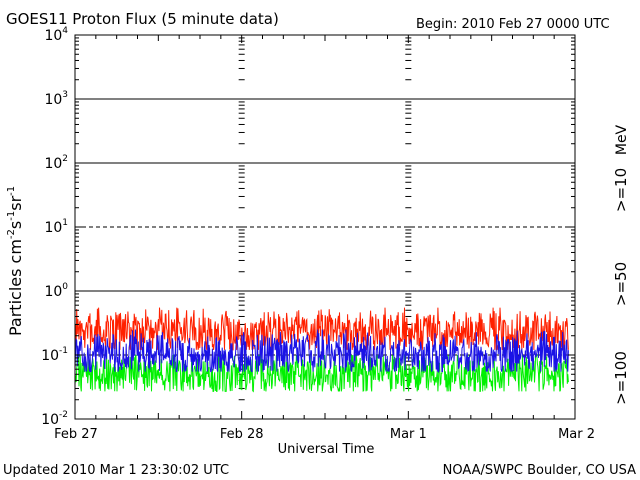 This screenshot has height=480, width=640. Describe the element at coordinates (11, 234) in the screenshot. I see `y-label-exp1: -2` at that location.